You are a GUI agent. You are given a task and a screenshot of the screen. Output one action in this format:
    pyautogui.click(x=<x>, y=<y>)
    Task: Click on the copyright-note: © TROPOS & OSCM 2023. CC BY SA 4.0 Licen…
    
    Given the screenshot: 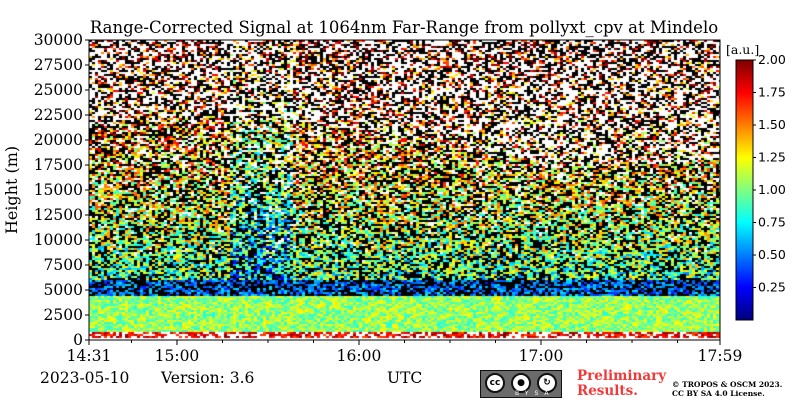 What is the action you would take?
    pyautogui.click(x=727, y=389)
    